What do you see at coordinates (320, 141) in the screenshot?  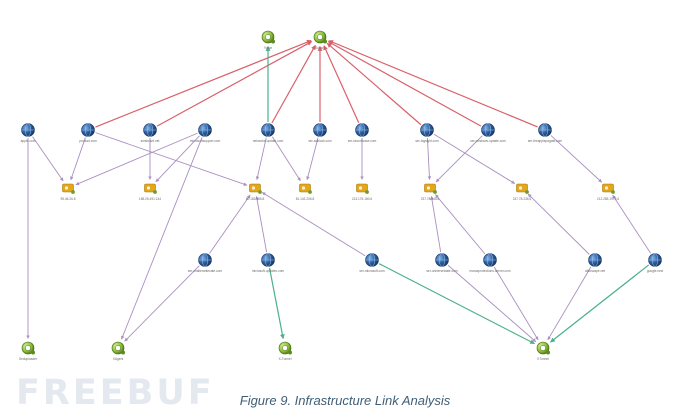 I see `node-label: ser-adblock.com` at bounding box center [320, 141].